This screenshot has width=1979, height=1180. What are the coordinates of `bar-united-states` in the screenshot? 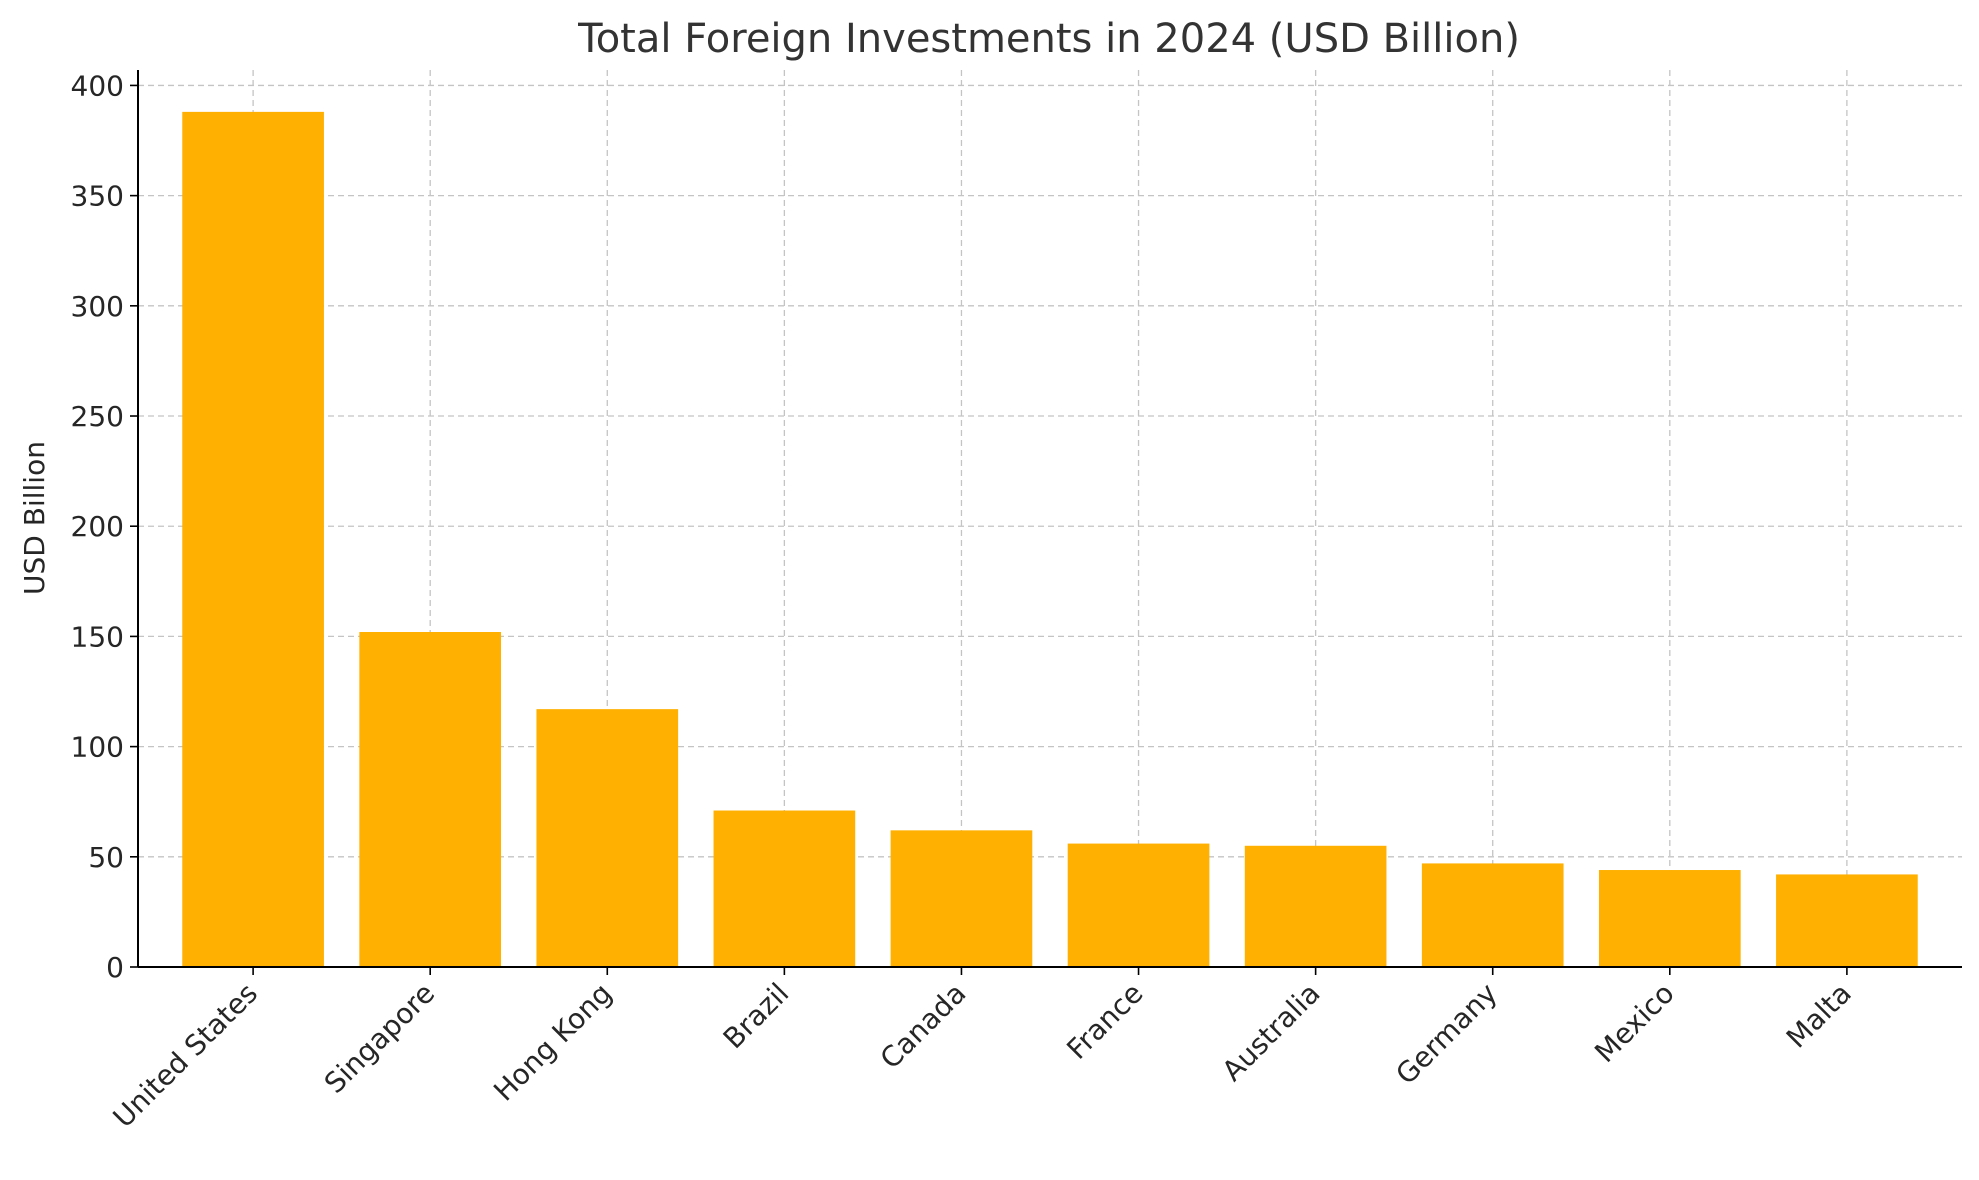 It's located at (253, 539).